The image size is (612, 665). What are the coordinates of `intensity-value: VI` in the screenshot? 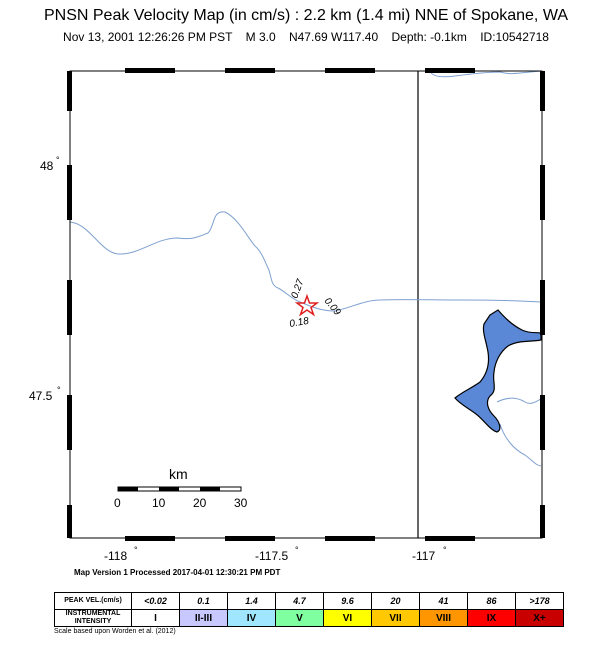 It's located at (347, 618).